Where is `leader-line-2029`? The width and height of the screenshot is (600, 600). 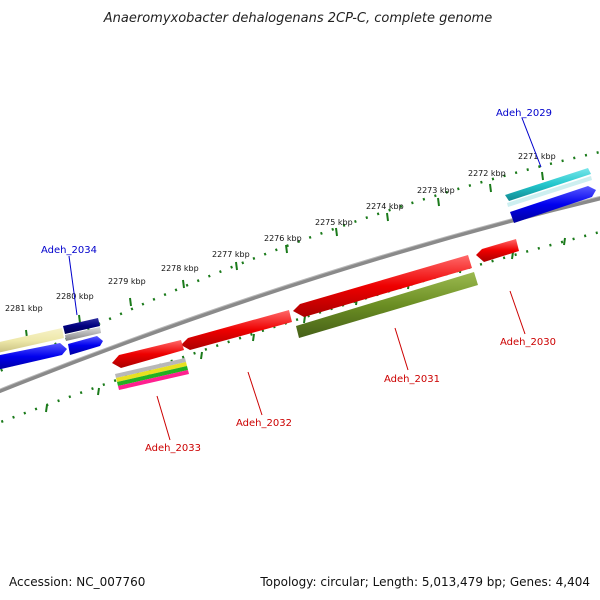 leader-line-2029 is located at coordinates (531, 142).